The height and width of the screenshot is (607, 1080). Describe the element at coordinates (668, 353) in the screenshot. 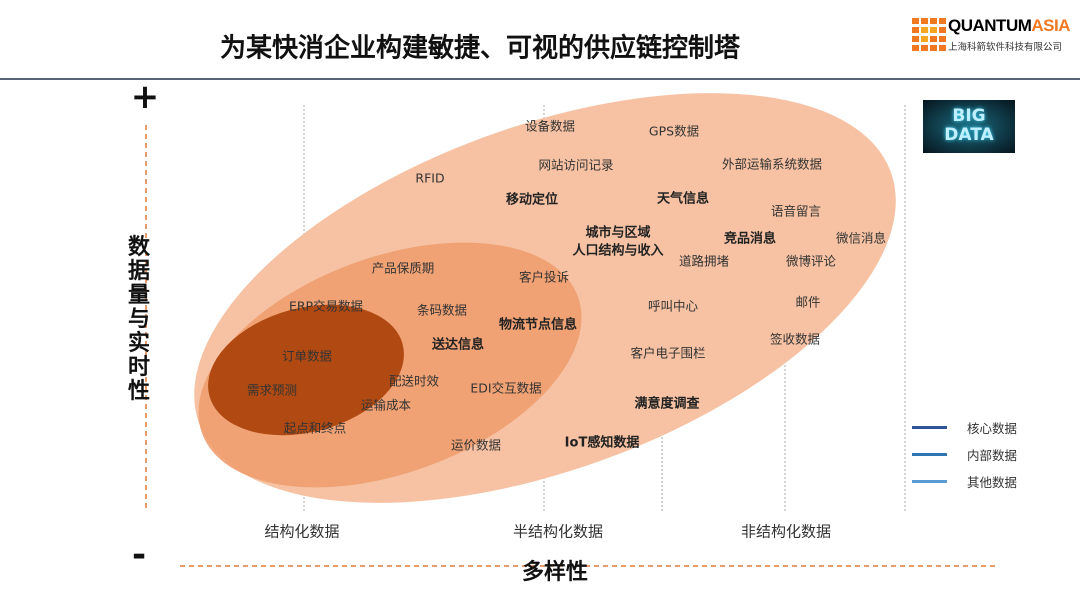

I see `data-item: 客户电子围栏` at that location.